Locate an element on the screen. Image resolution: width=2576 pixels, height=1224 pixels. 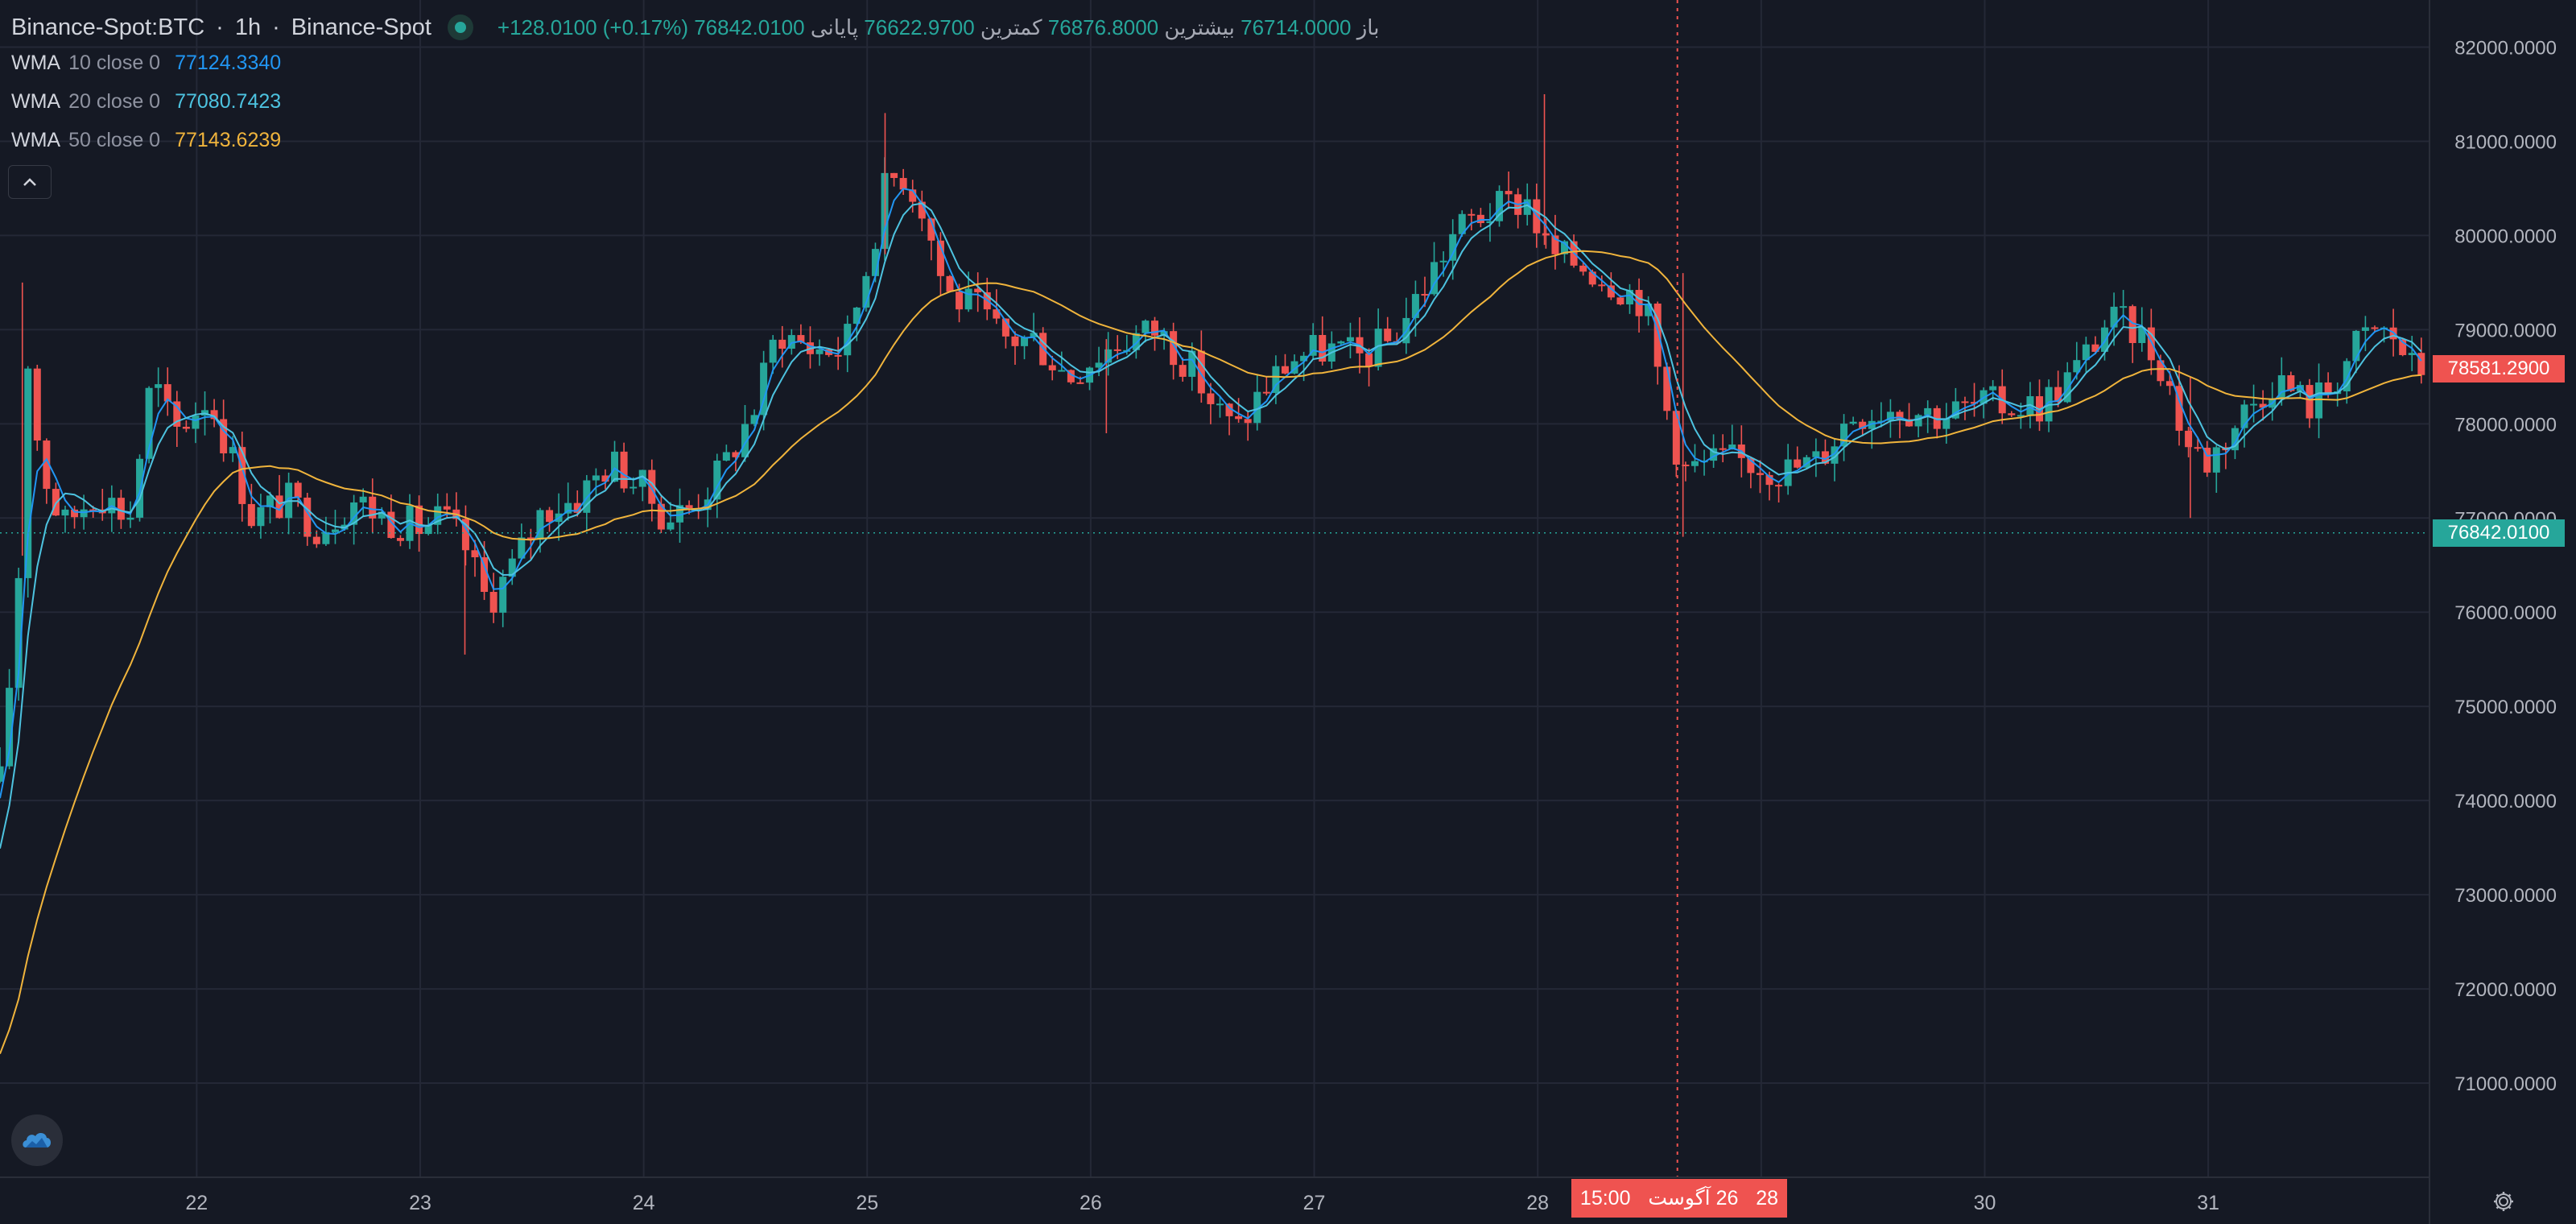
crosshair-year: 28 is located at coordinates (1768, 1198).